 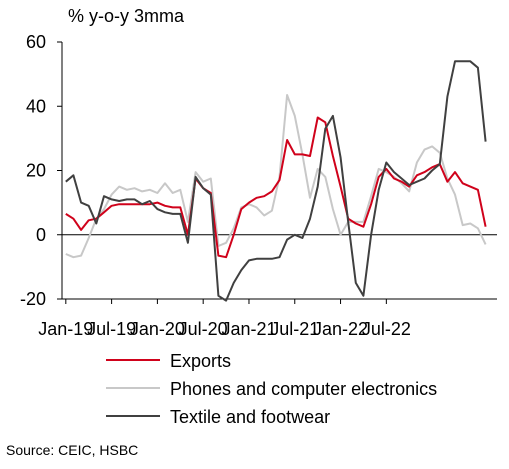 I want to click on x-tick-label: Jul-20, so click(x=203, y=329).